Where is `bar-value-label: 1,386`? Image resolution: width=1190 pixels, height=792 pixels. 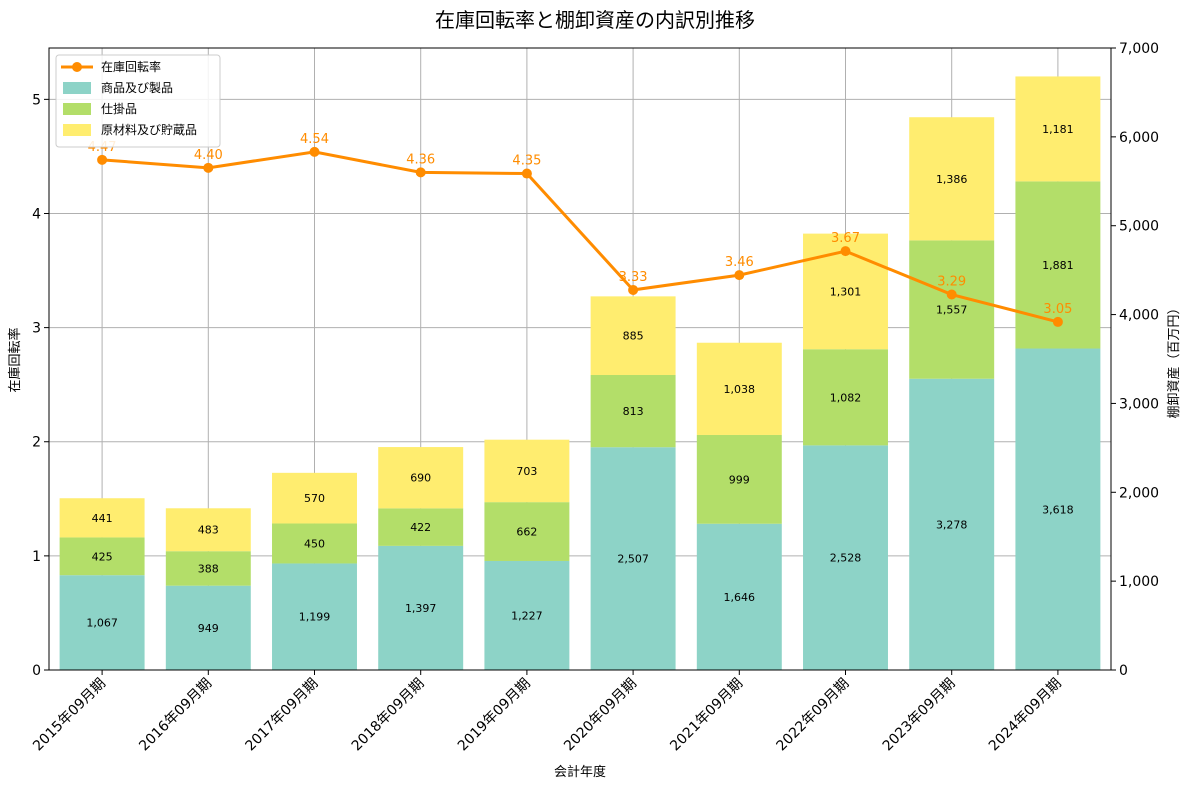 bar-value-label: 1,386 is located at coordinates (952, 179).